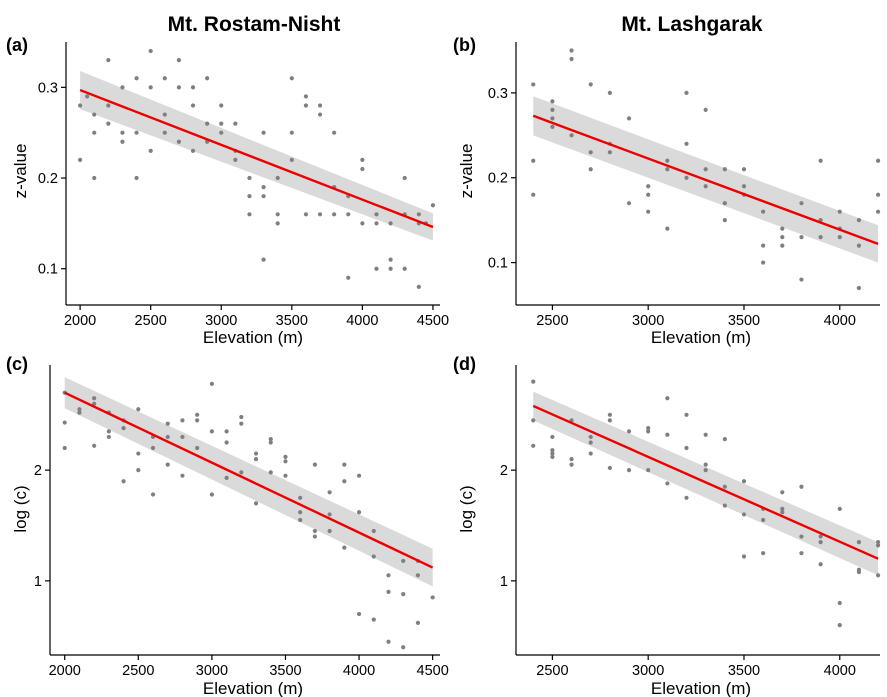 The width and height of the screenshot is (887, 697). What do you see at coordinates (17, 364) in the screenshot?
I see `panel-c-label: (c)` at bounding box center [17, 364].